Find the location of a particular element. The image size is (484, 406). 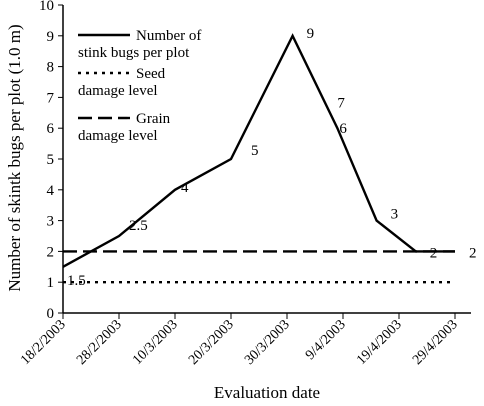

y-tick-label: 2 is located at coordinates (51, 252).